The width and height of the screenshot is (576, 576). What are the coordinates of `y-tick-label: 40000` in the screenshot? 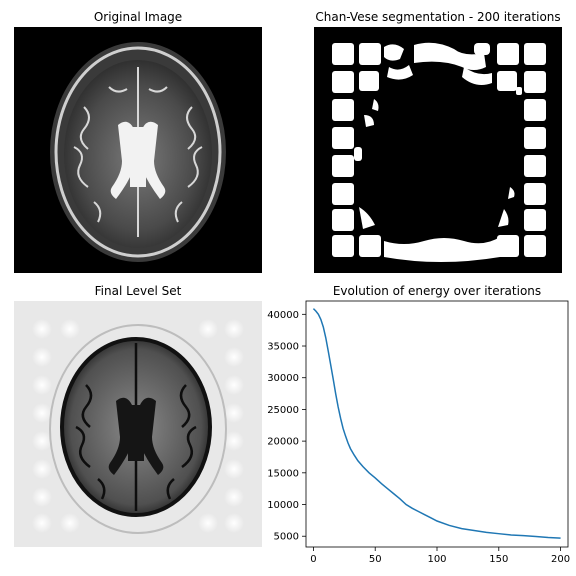 It's located at (283, 315).